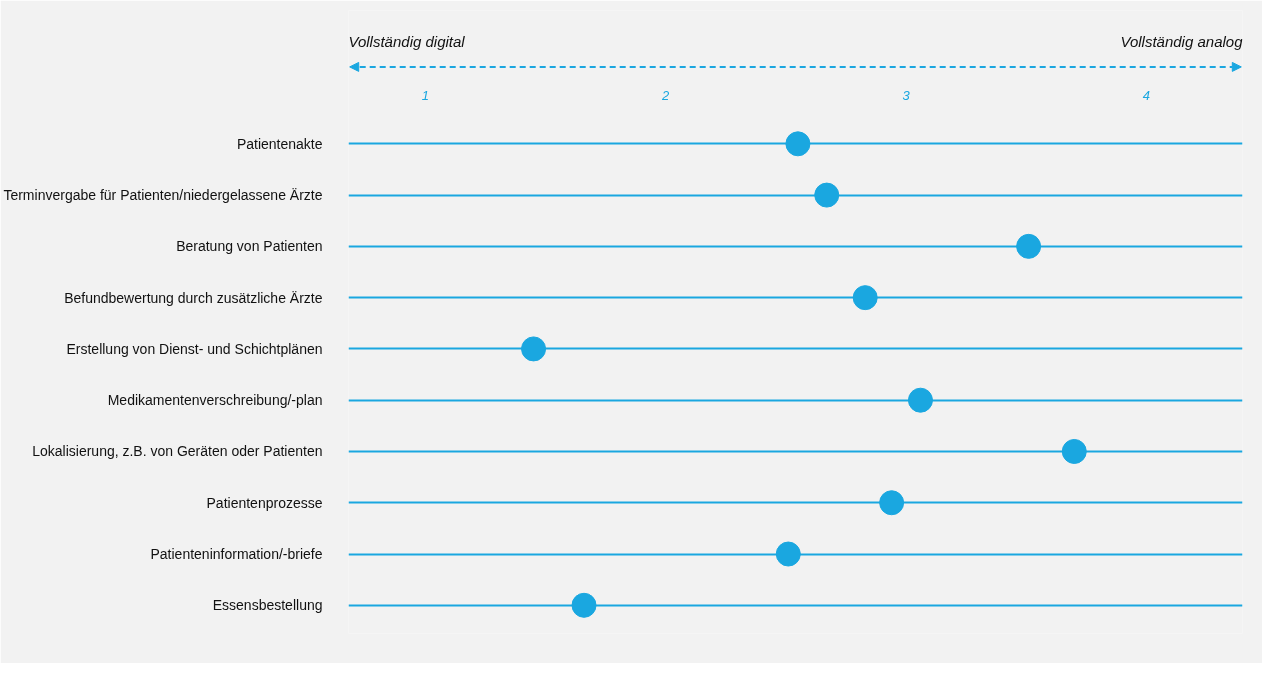 The width and height of the screenshot is (1272, 673). Describe the element at coordinates (193, 297) in the screenshot. I see `y-tick-label: Befundbewertung durch zusätzliche Ärzte` at that location.